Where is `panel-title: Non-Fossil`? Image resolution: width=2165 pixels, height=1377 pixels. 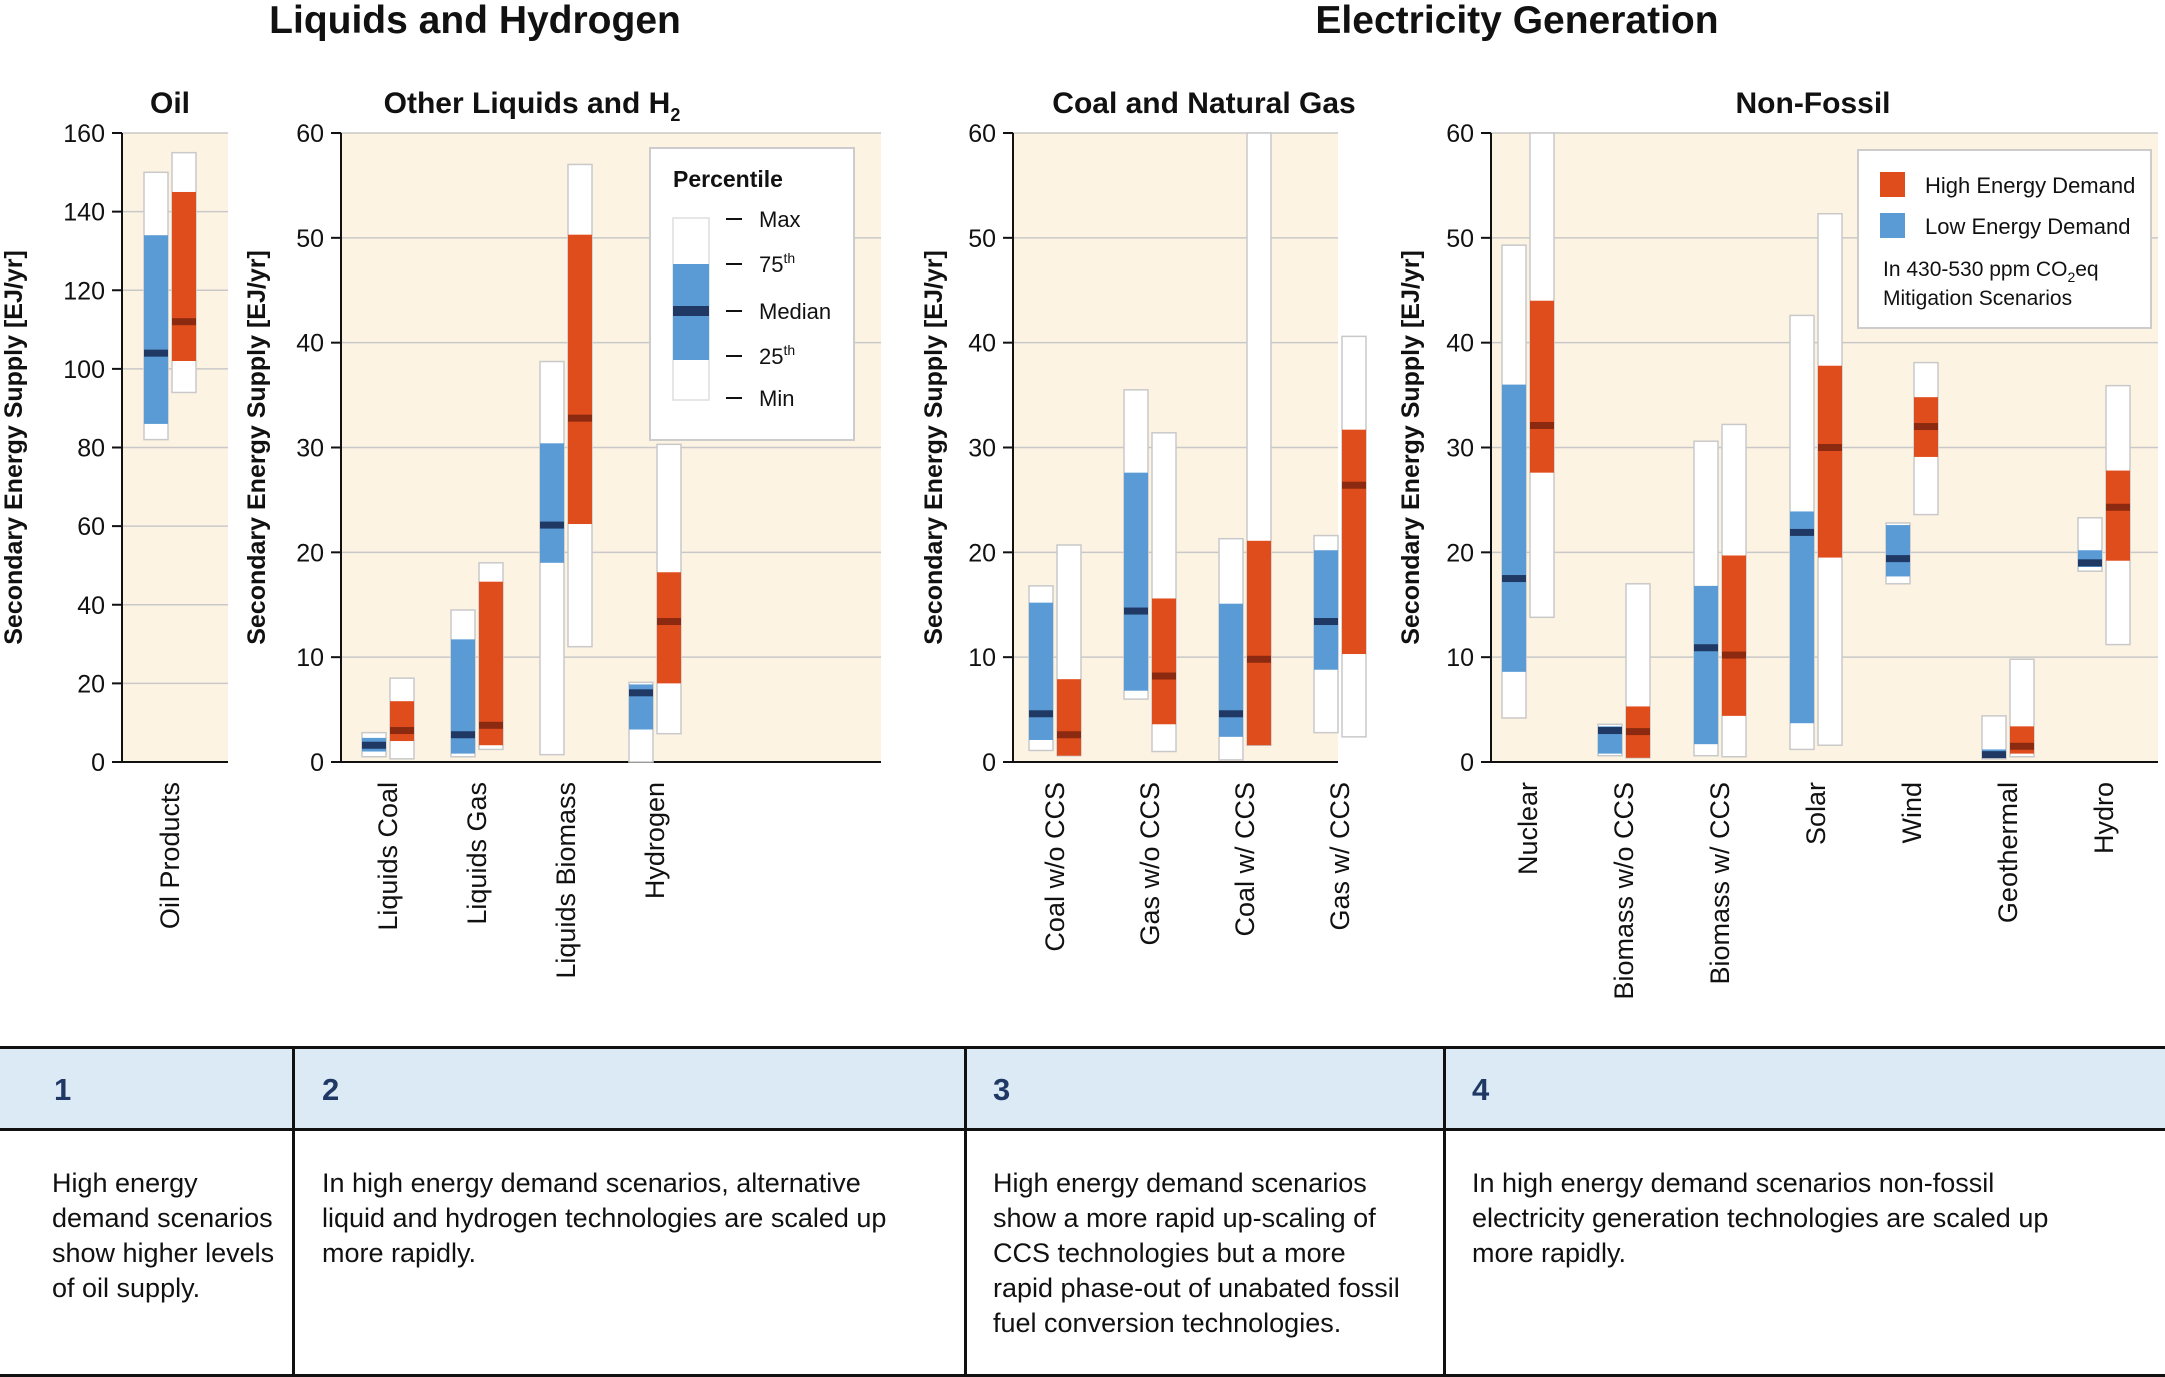 panel-title: Non-Fossil is located at coordinates (1813, 103).